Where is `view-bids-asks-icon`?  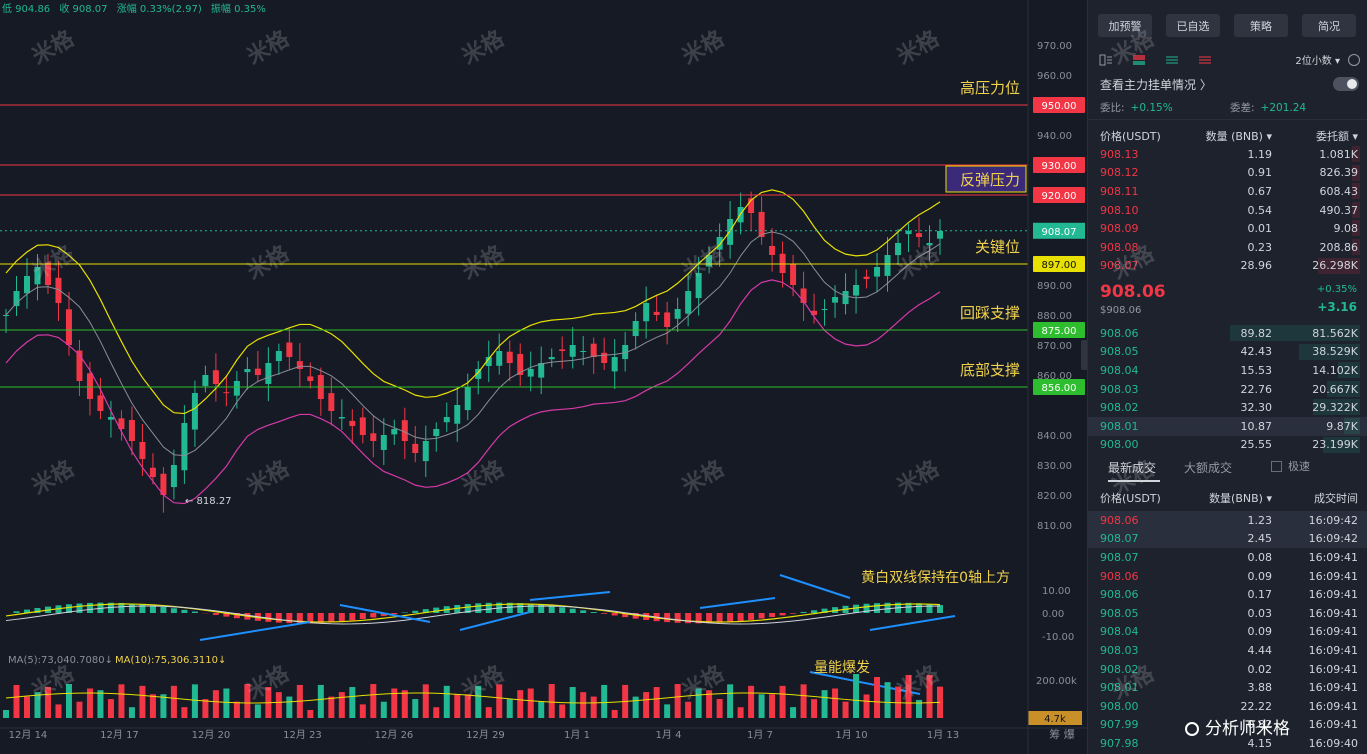 view-bids-asks-icon is located at coordinates (1139, 60).